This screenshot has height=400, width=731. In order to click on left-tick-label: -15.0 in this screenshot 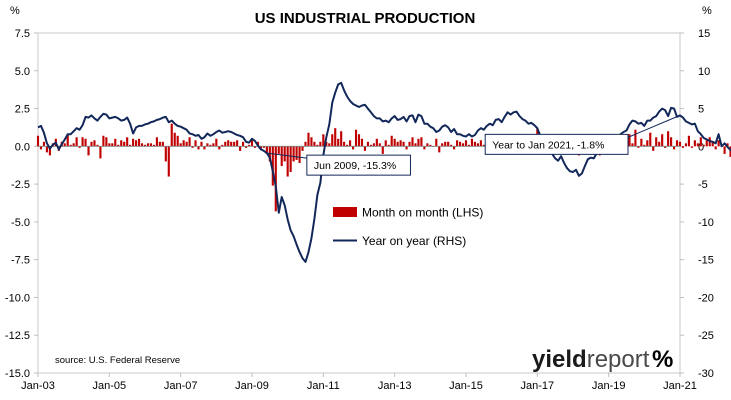, I will do `click(17, 374)`.